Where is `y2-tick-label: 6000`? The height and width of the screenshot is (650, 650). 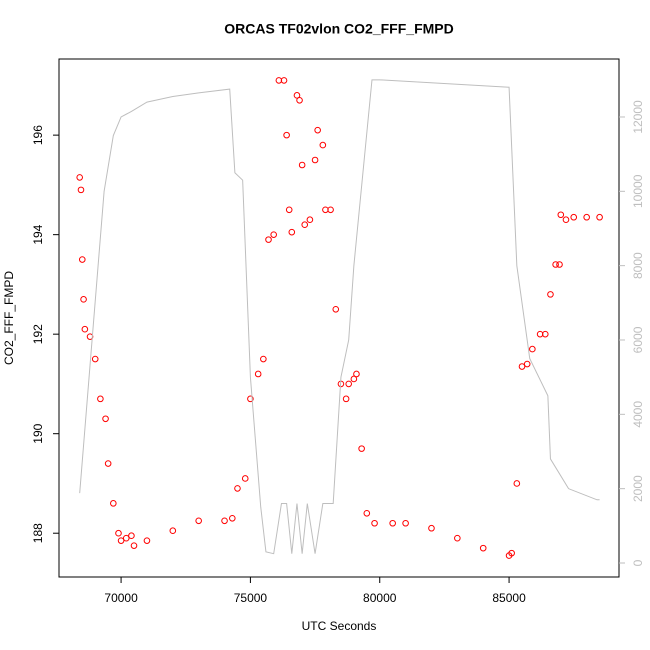
y2-tick-label: 6000 is located at coordinates (638, 339).